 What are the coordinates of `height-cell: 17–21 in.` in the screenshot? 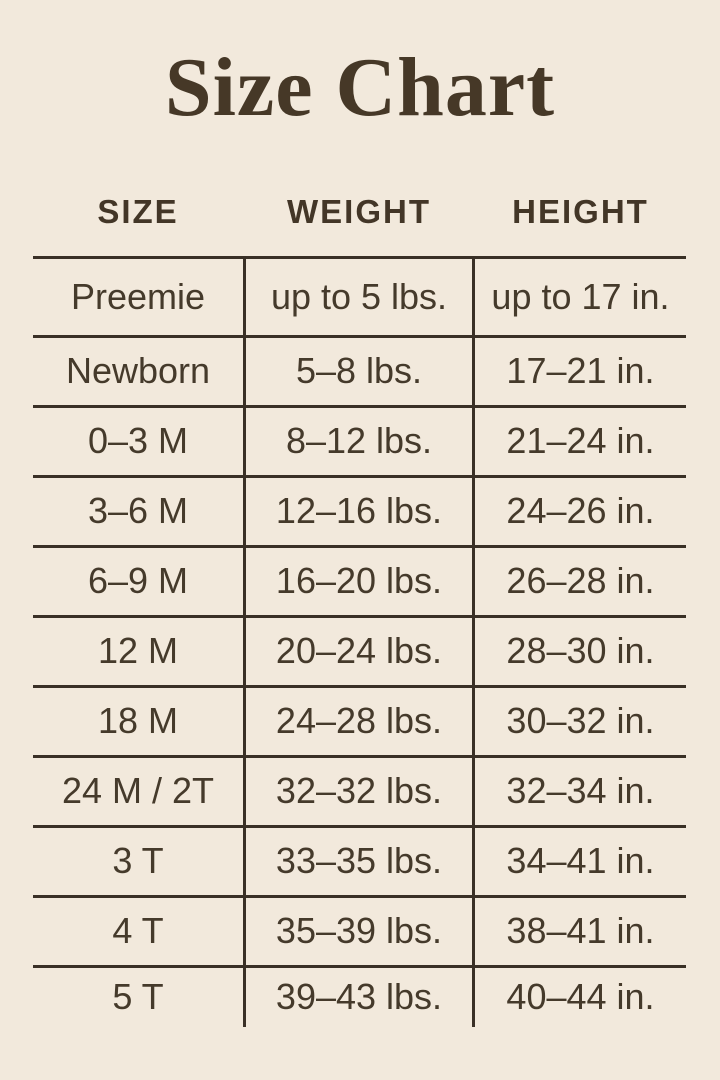 It's located at (580, 371).